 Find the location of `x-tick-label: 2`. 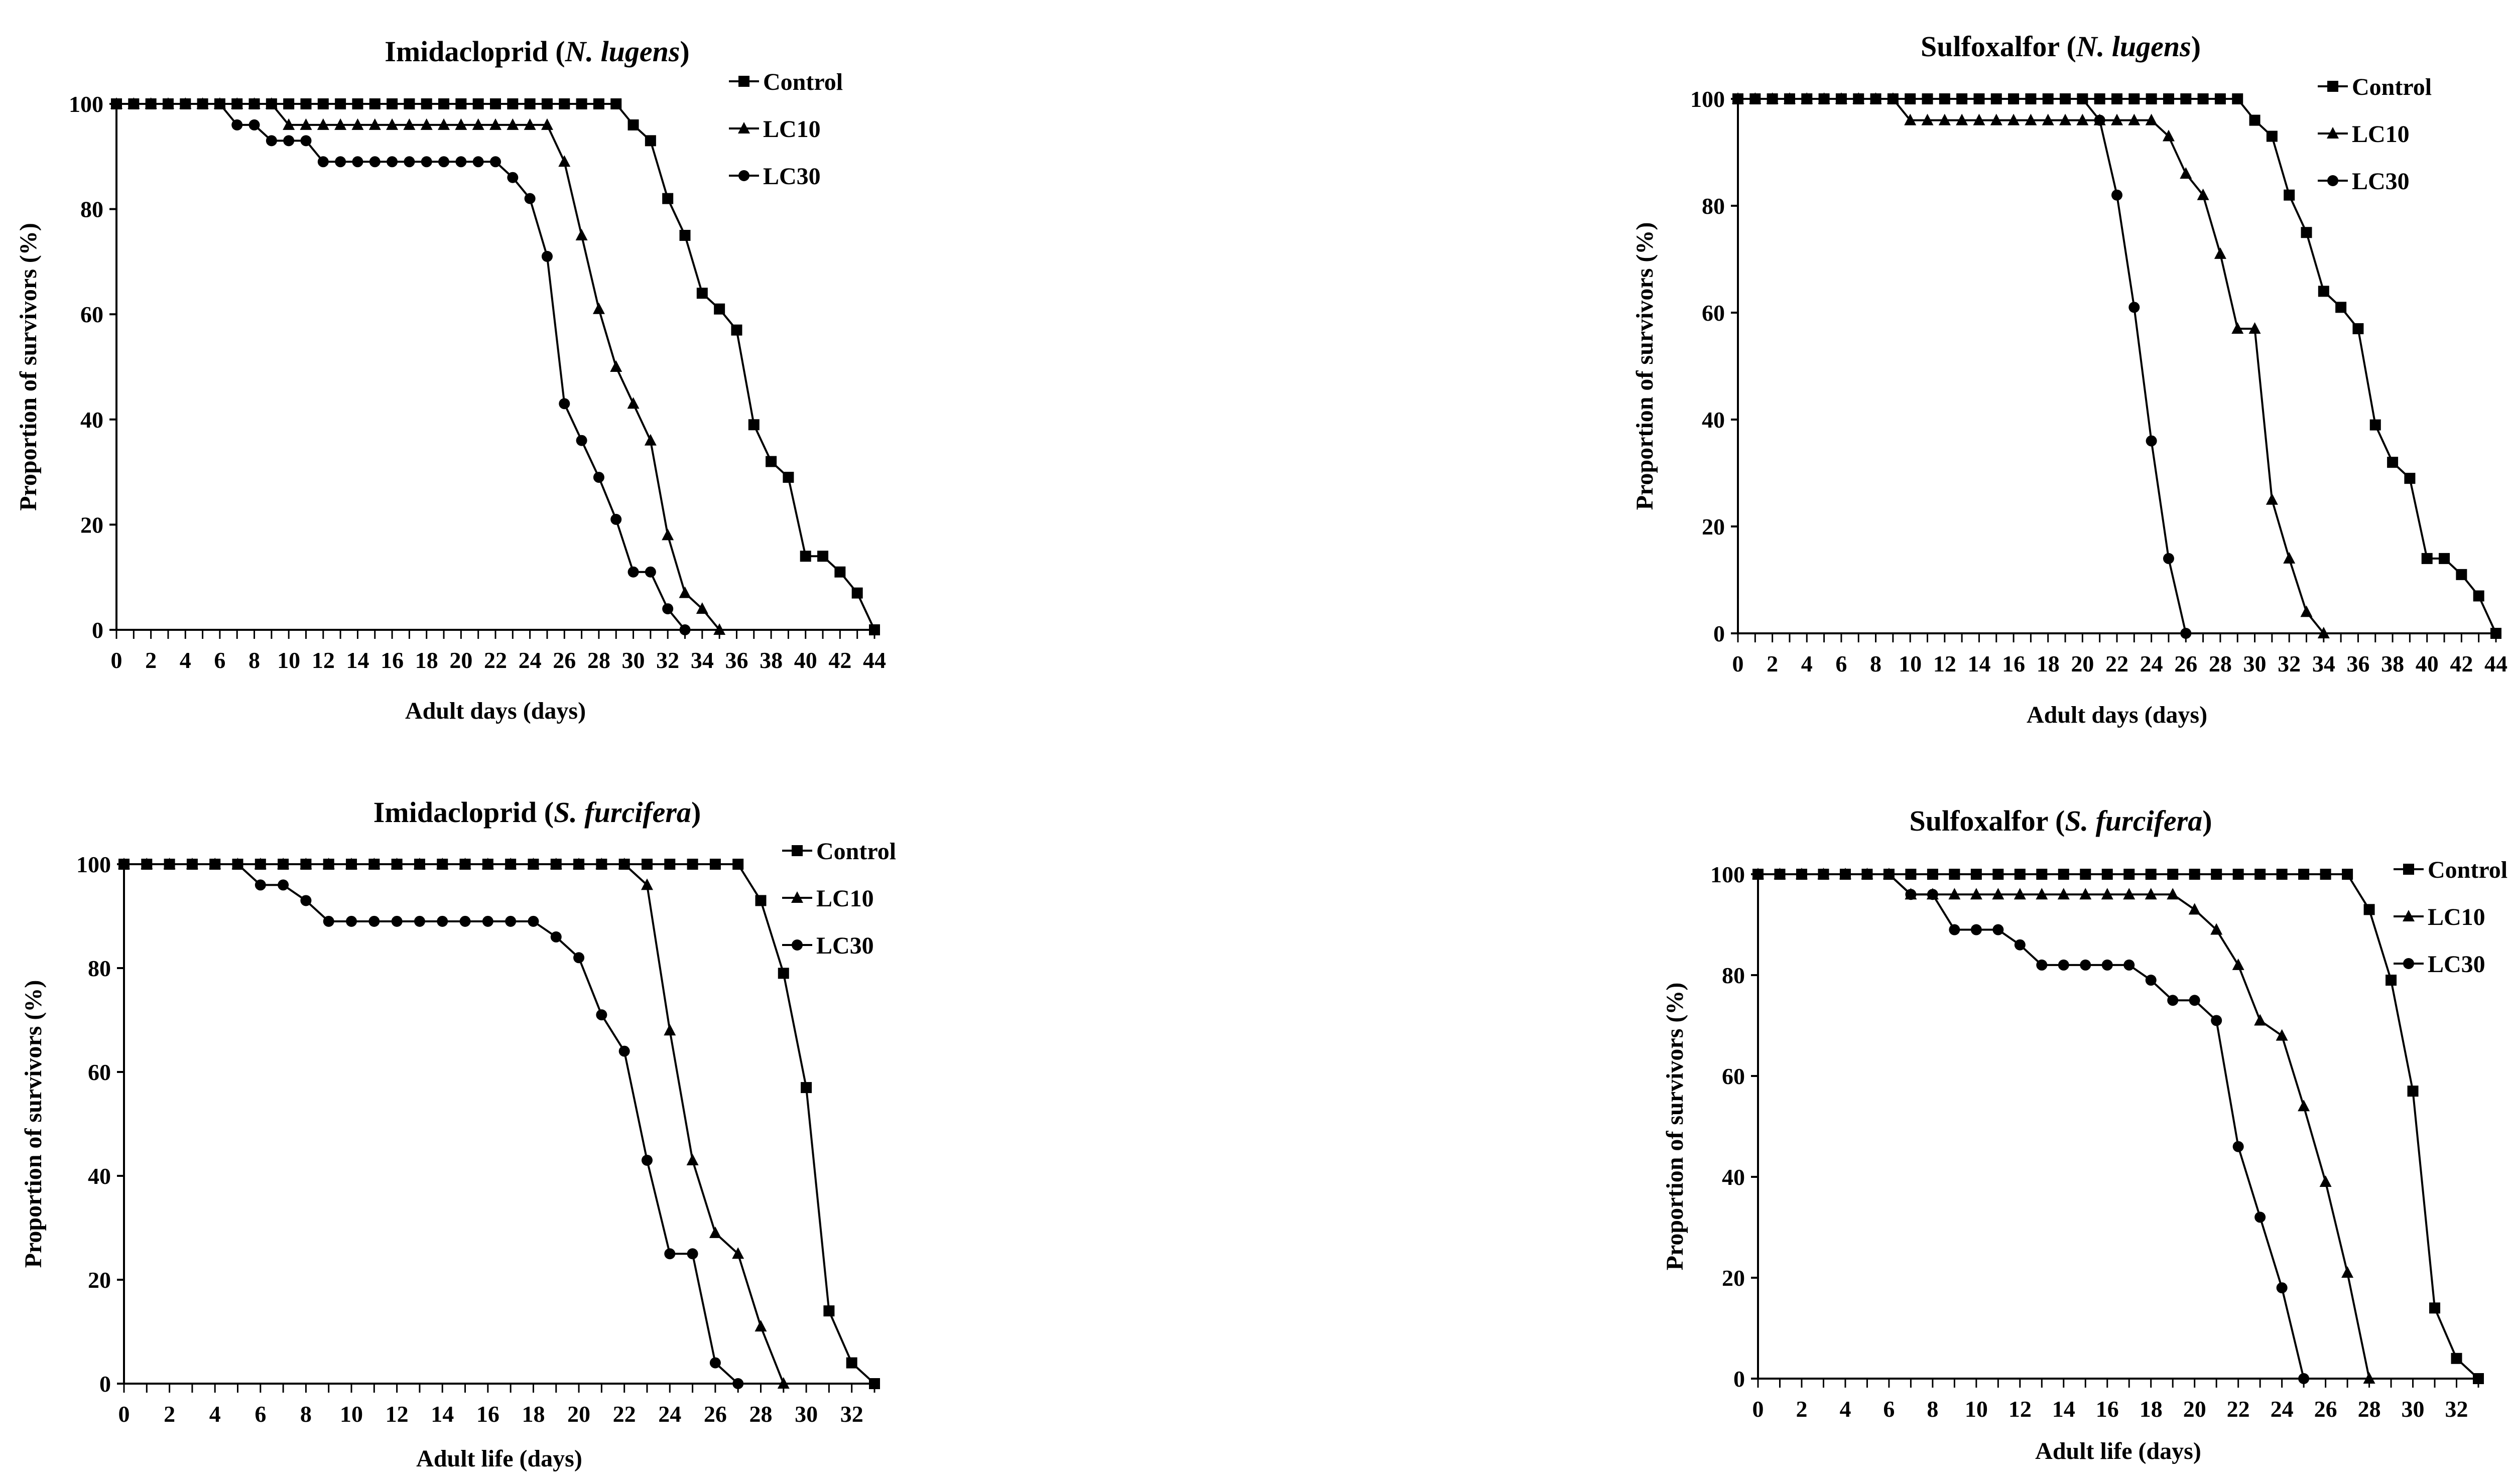

x-tick-label: 2 is located at coordinates (151, 660).